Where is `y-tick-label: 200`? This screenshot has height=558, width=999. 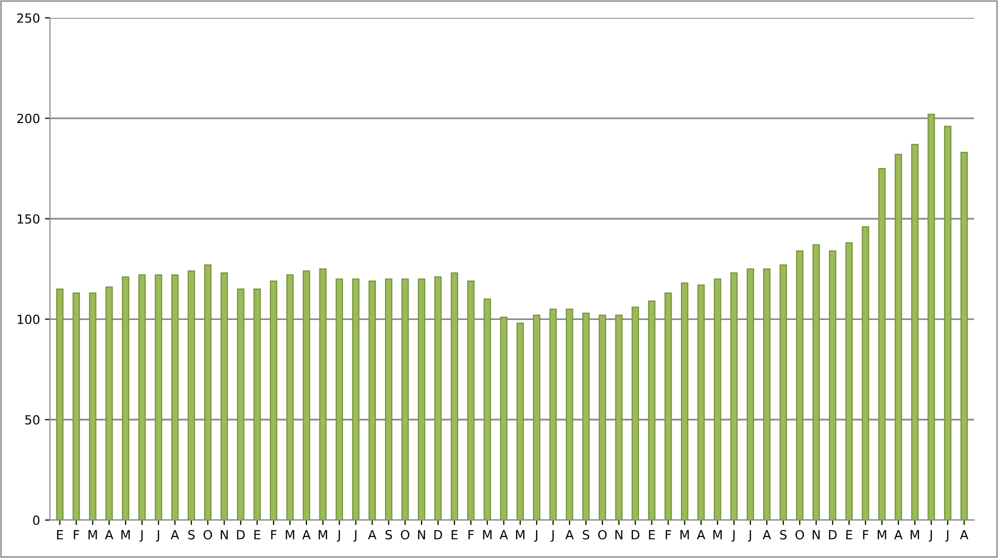
y-tick-label: 200 is located at coordinates (28, 119).